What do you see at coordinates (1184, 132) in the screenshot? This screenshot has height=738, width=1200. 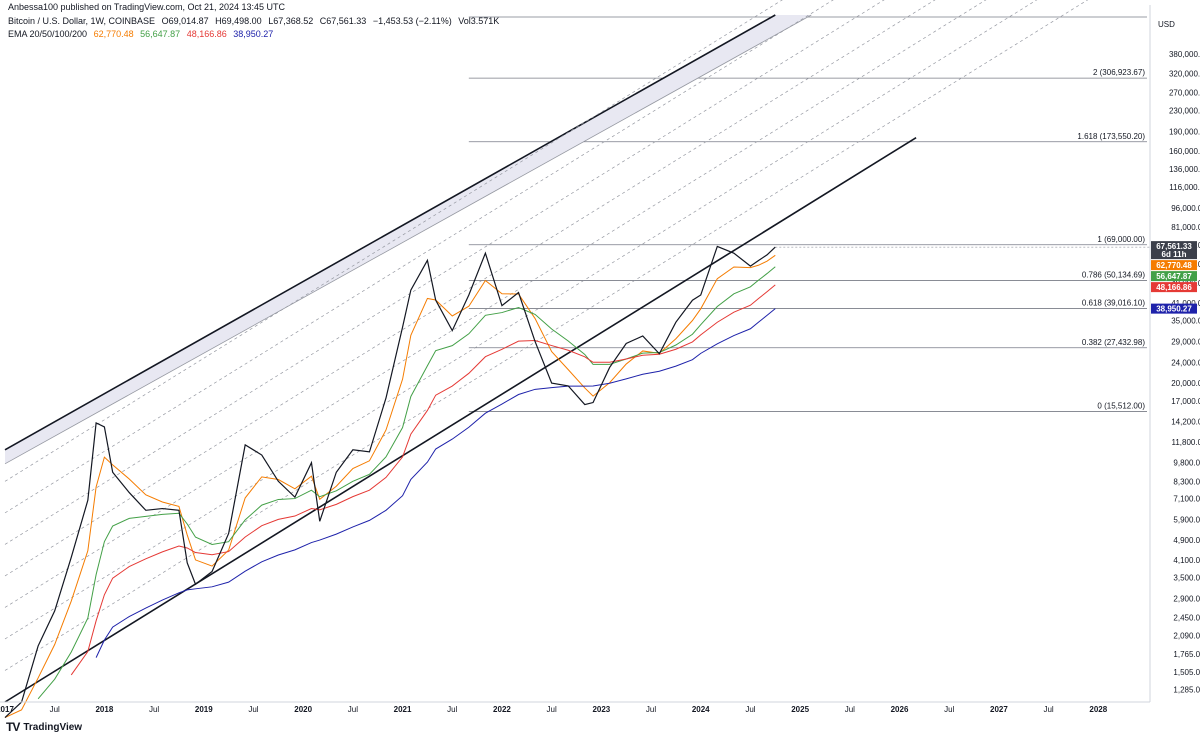 I see `price-tick-label: 190,000.00` at bounding box center [1184, 132].